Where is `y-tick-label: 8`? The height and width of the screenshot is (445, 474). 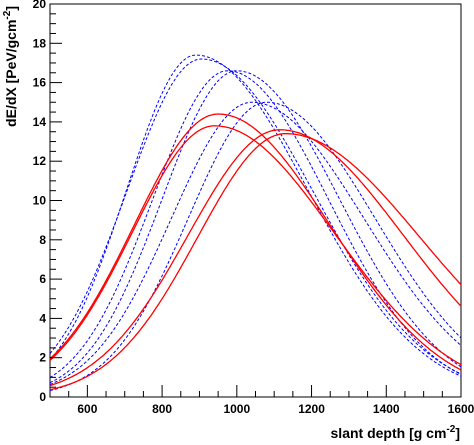
y-tick-label: 8 is located at coordinates (42, 240).